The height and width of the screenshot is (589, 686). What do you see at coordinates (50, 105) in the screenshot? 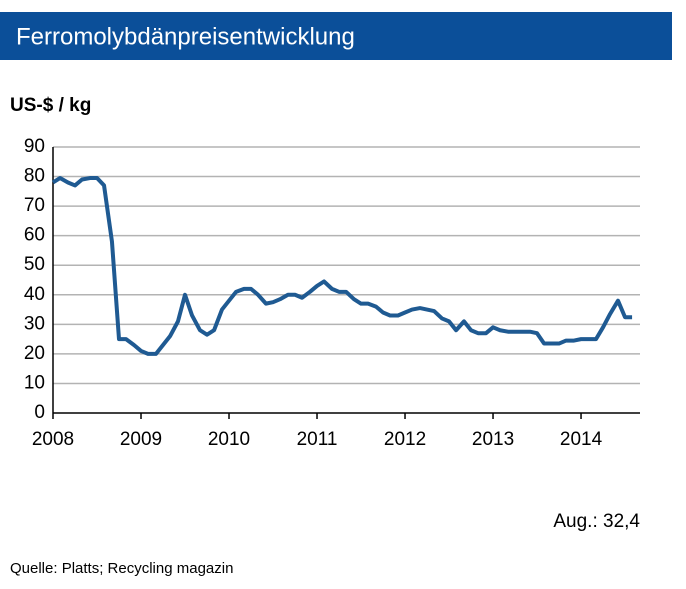
I see `y-axis-label: US-$ / kg` at bounding box center [50, 105].